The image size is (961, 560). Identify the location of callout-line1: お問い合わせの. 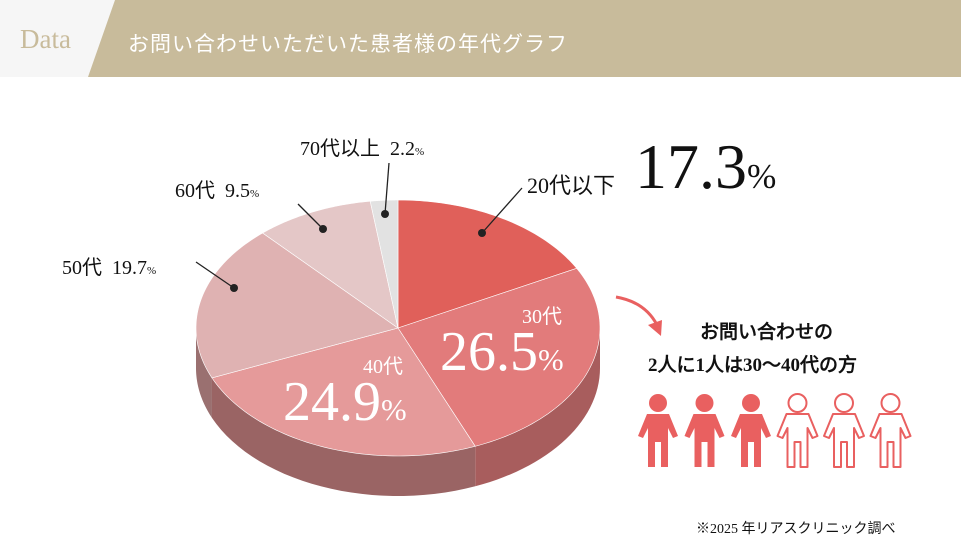
(767, 332).